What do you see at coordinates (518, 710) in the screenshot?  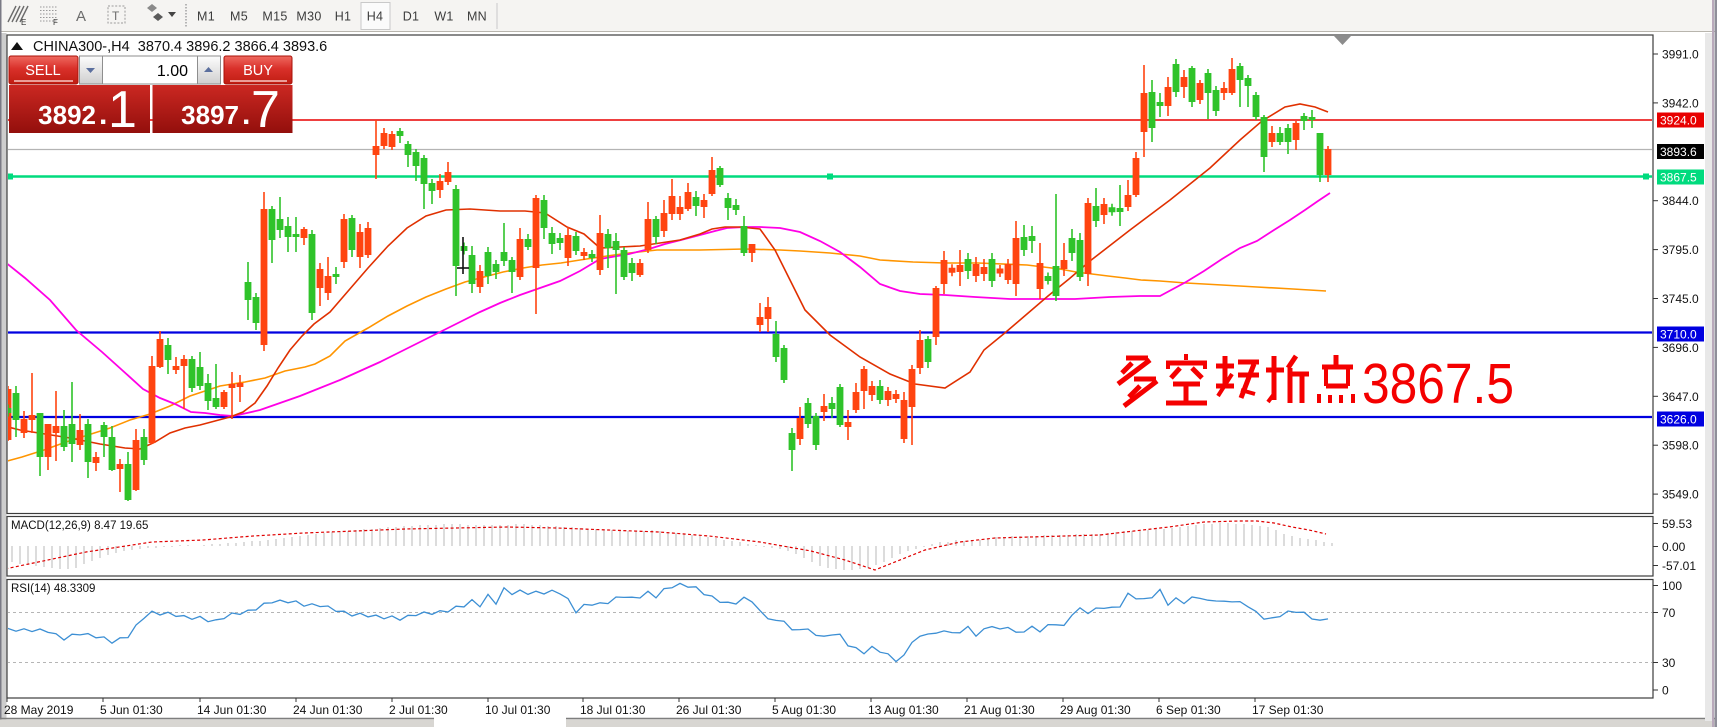 I see `svg-text: 10 Jul 01:30` at bounding box center [518, 710].